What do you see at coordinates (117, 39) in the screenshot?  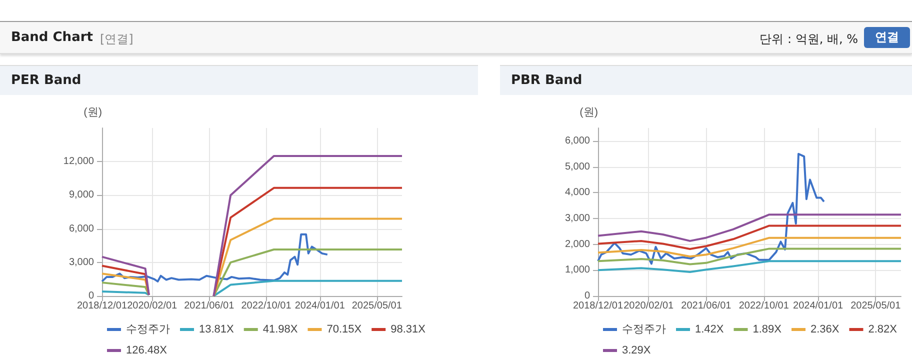 I see `text: [연결]` at bounding box center [117, 39].